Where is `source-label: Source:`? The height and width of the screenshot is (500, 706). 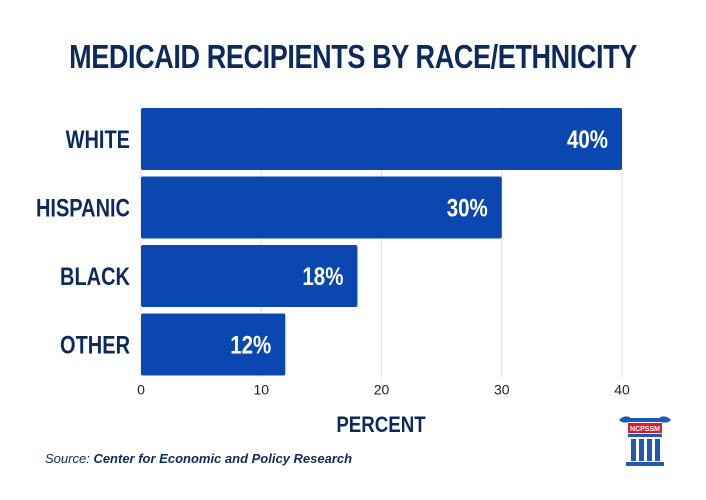 source-label: Source: is located at coordinates (67, 458).